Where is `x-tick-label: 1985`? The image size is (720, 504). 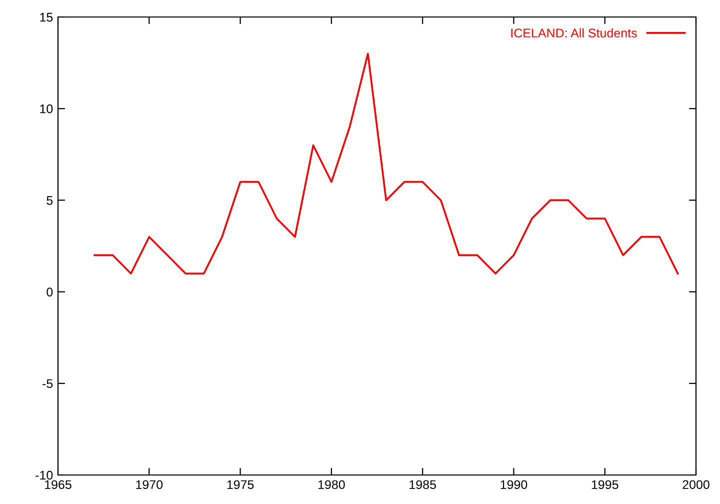
x-tick-label: 1985 is located at coordinates (423, 485).